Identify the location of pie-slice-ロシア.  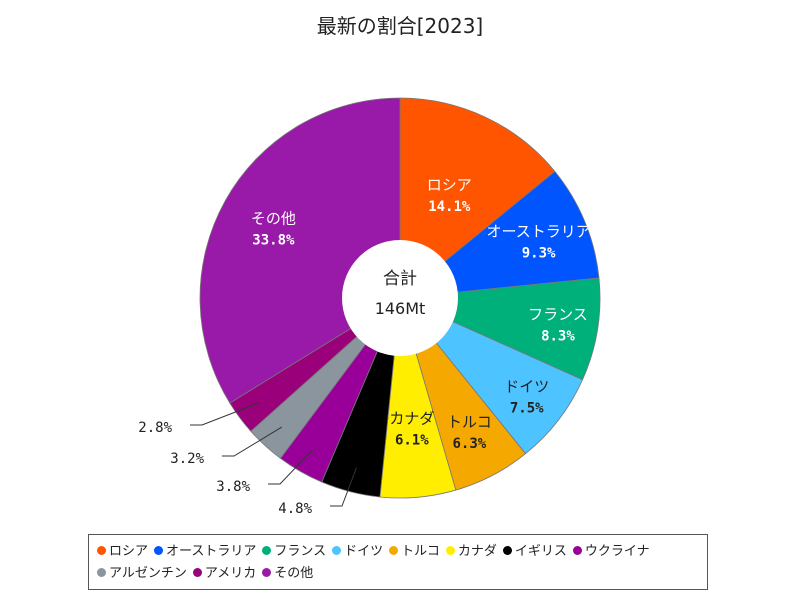
(477, 198).